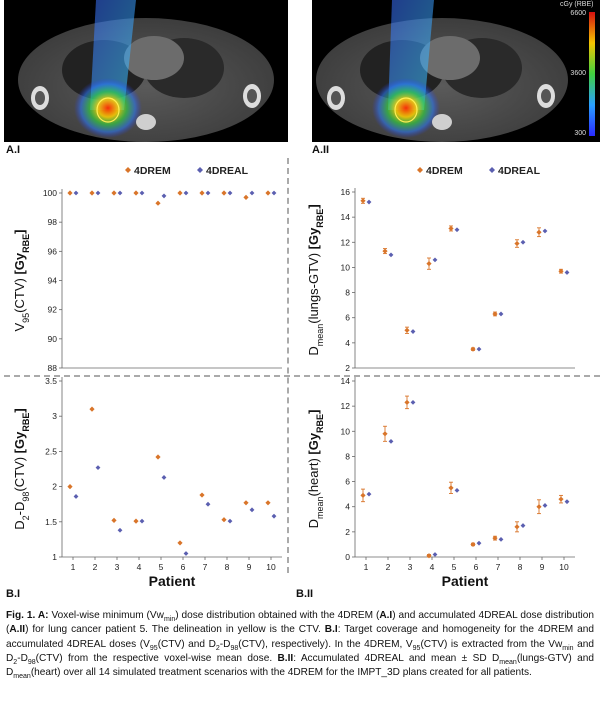 This screenshot has height=706, width=600. Describe the element at coordinates (346, 217) in the screenshot. I see `y-tick-label: 14` at that location.